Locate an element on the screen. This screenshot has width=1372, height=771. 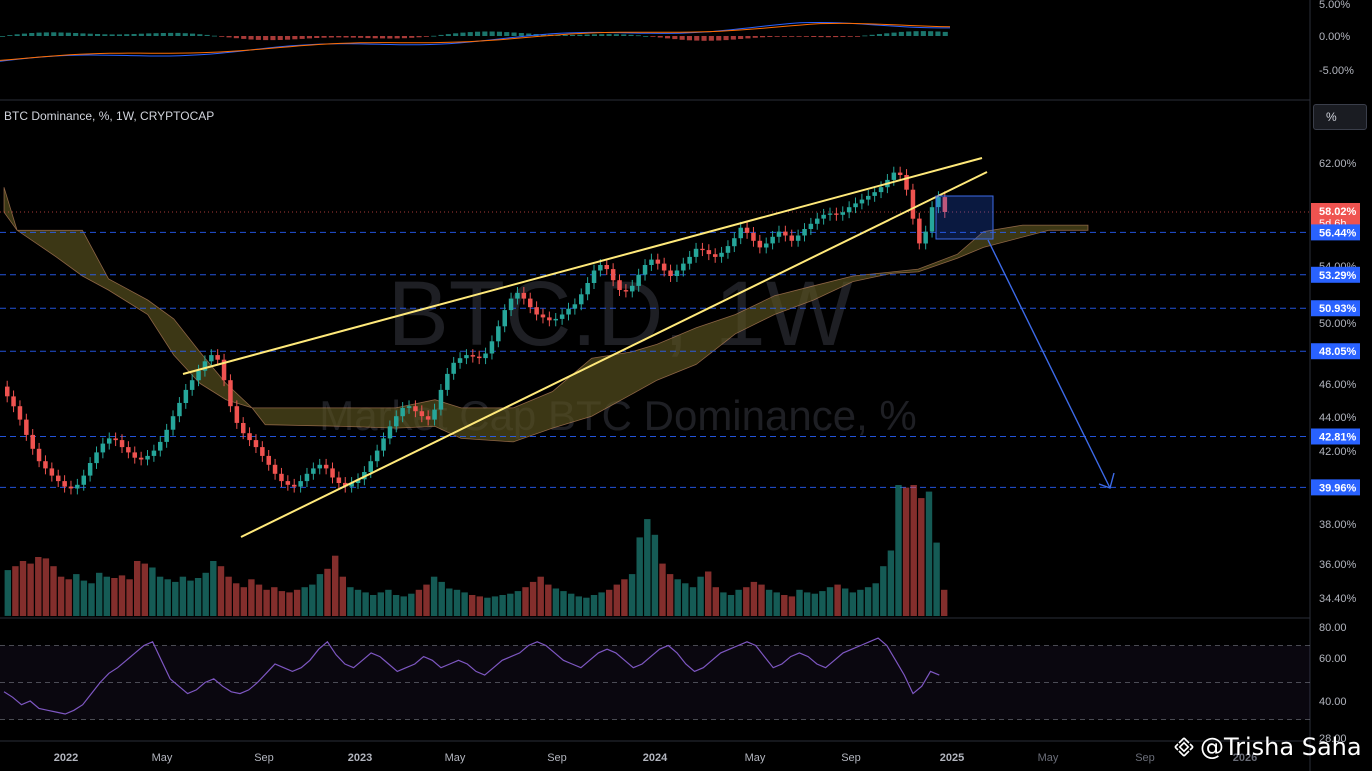
level-tag-label-1: 56.44% is located at coordinates (1338, 233).